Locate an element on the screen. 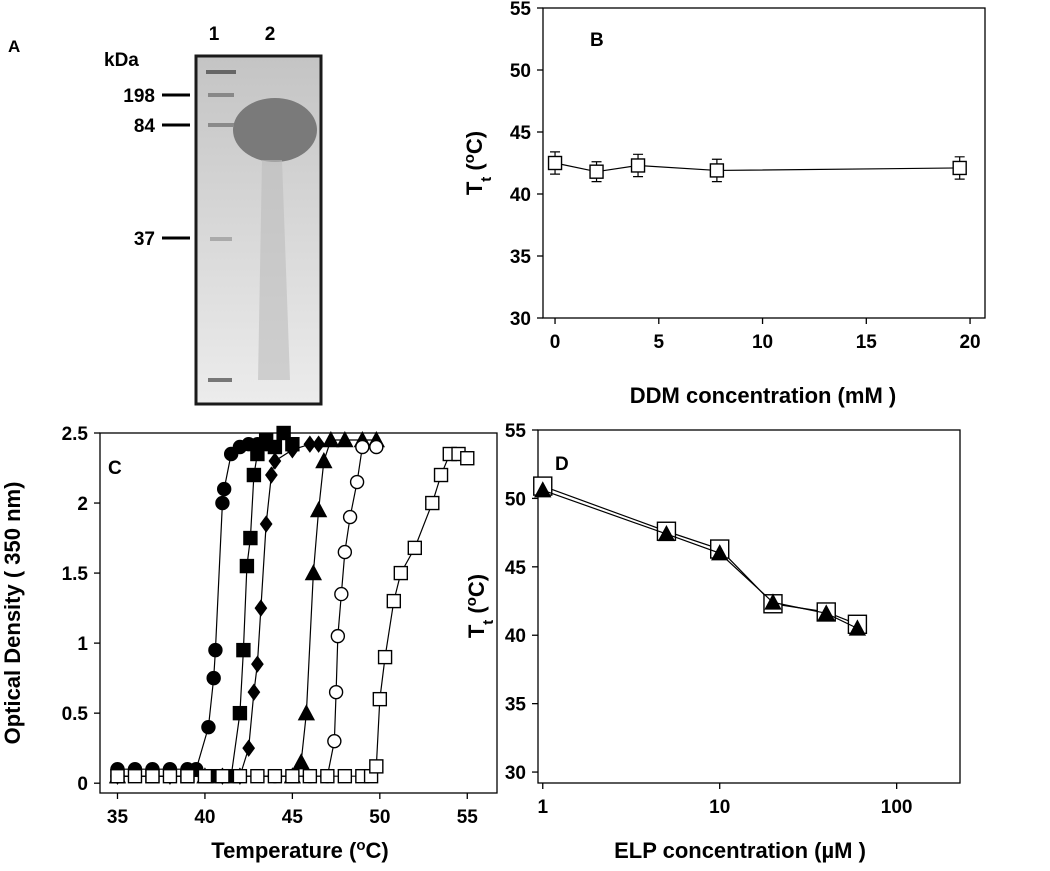 This screenshot has width=1050, height=871. y-tick-label: 0 is located at coordinates (82, 784).